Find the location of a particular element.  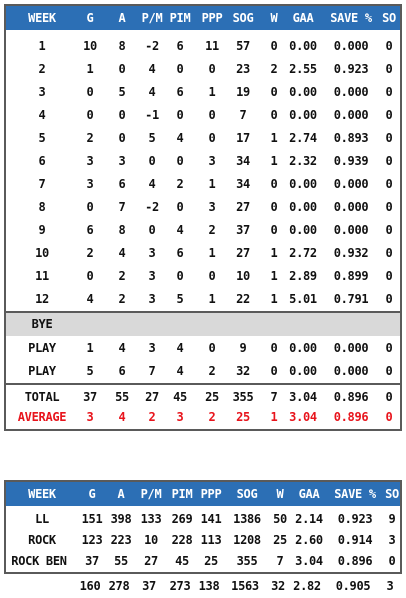

player-name: LL is located at coordinates (42, 519).